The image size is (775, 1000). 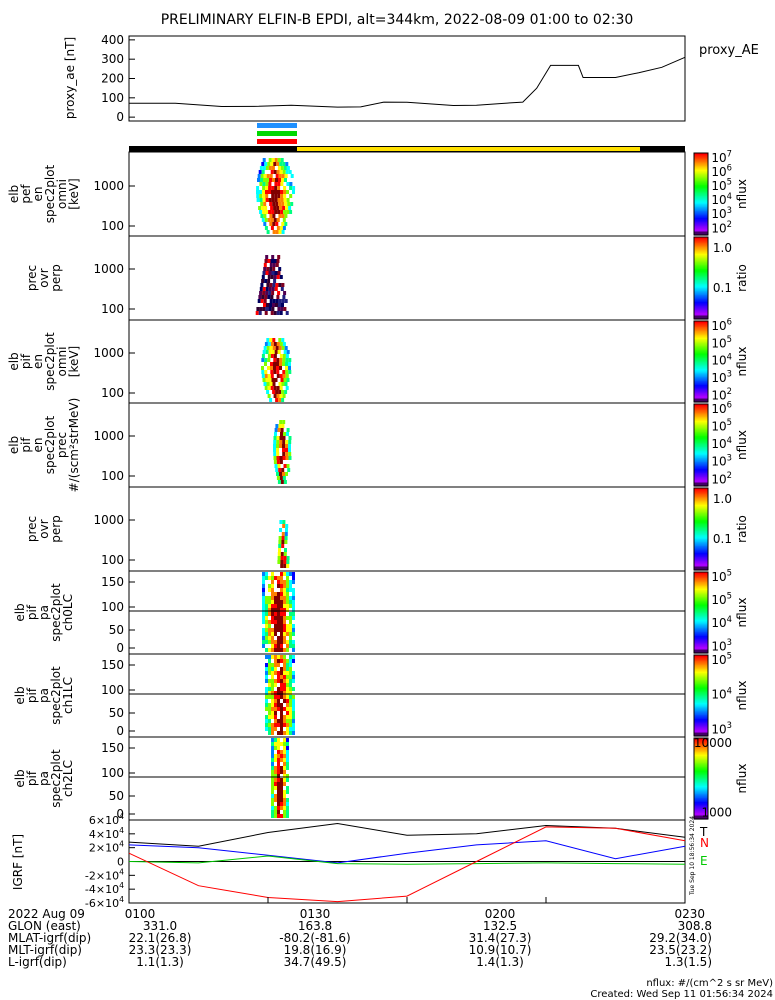 I want to click on panel-ylabel: pef, so click(x=26, y=194).